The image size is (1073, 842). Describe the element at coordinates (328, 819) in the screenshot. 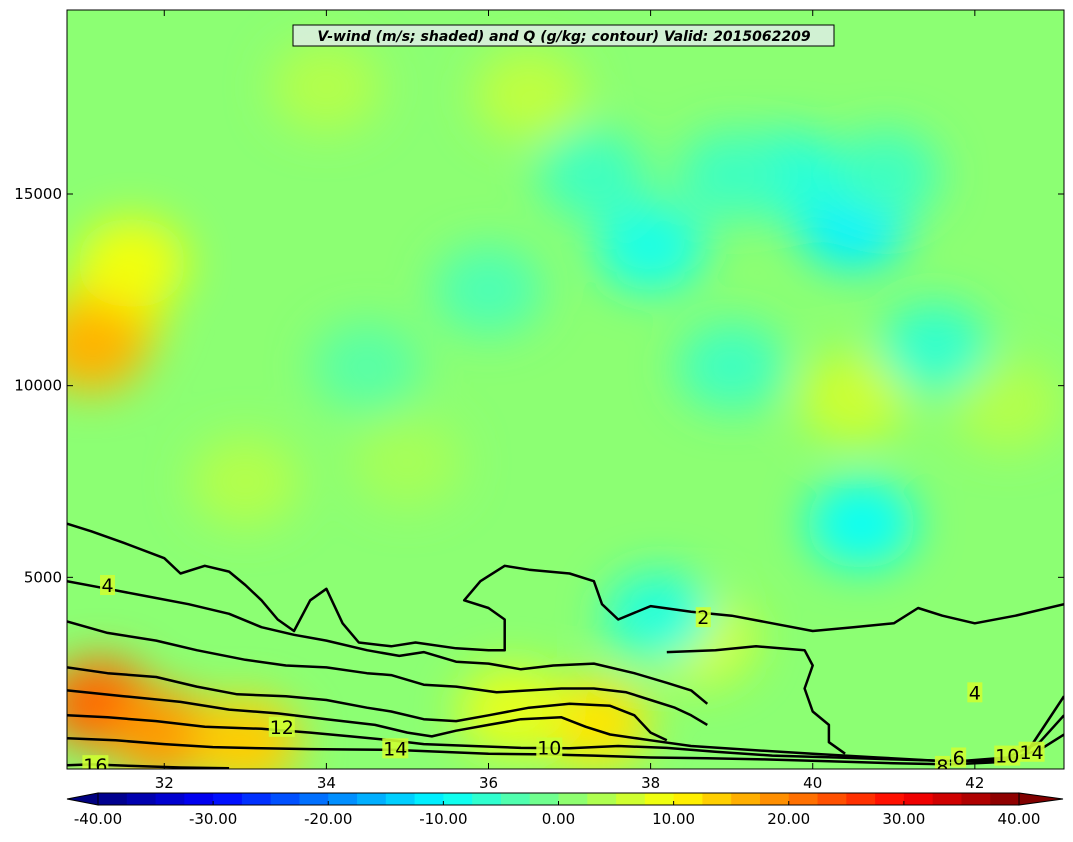

I see `colorbar-tick-label: -20.00` at that location.